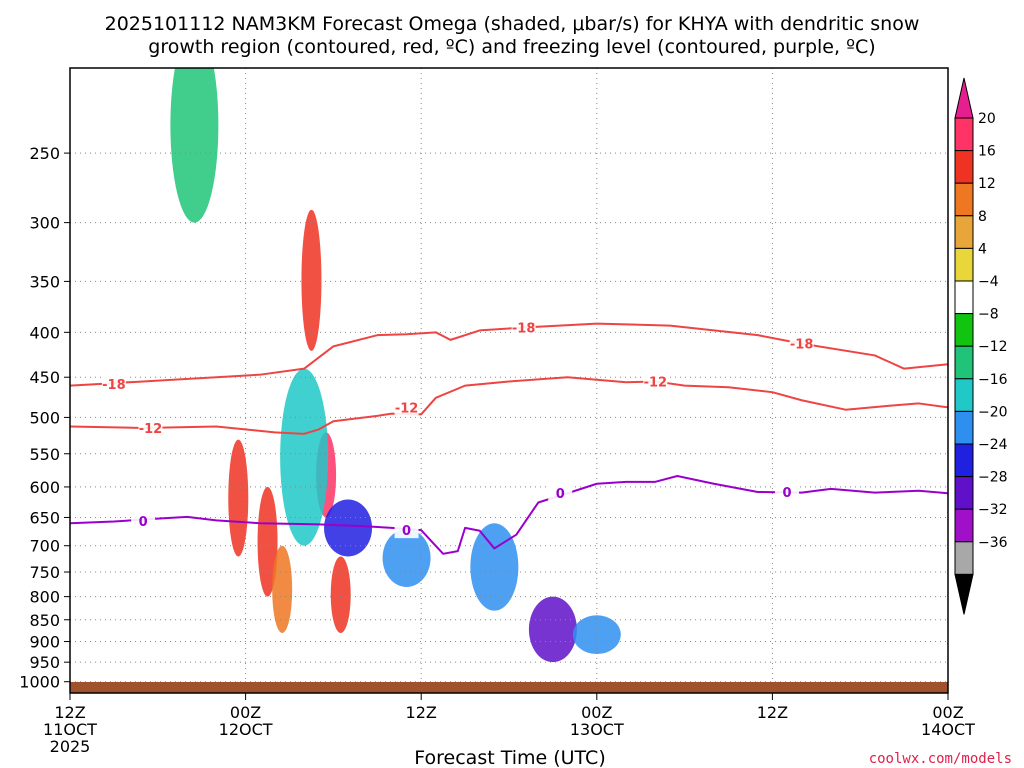 The width and height of the screenshot is (1024, 768). Describe the element at coordinates (964, 594) in the screenshot. I see `colorbar-bottom-arrow` at that location.